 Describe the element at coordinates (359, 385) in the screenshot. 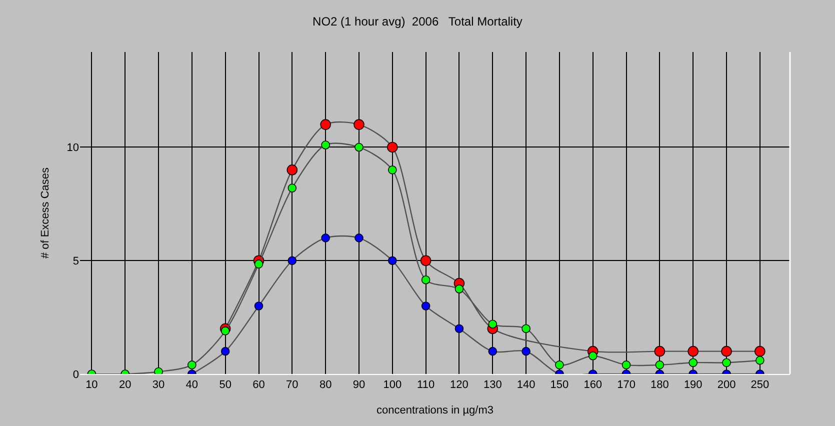

I see `x-tick-label: 90` at that location.